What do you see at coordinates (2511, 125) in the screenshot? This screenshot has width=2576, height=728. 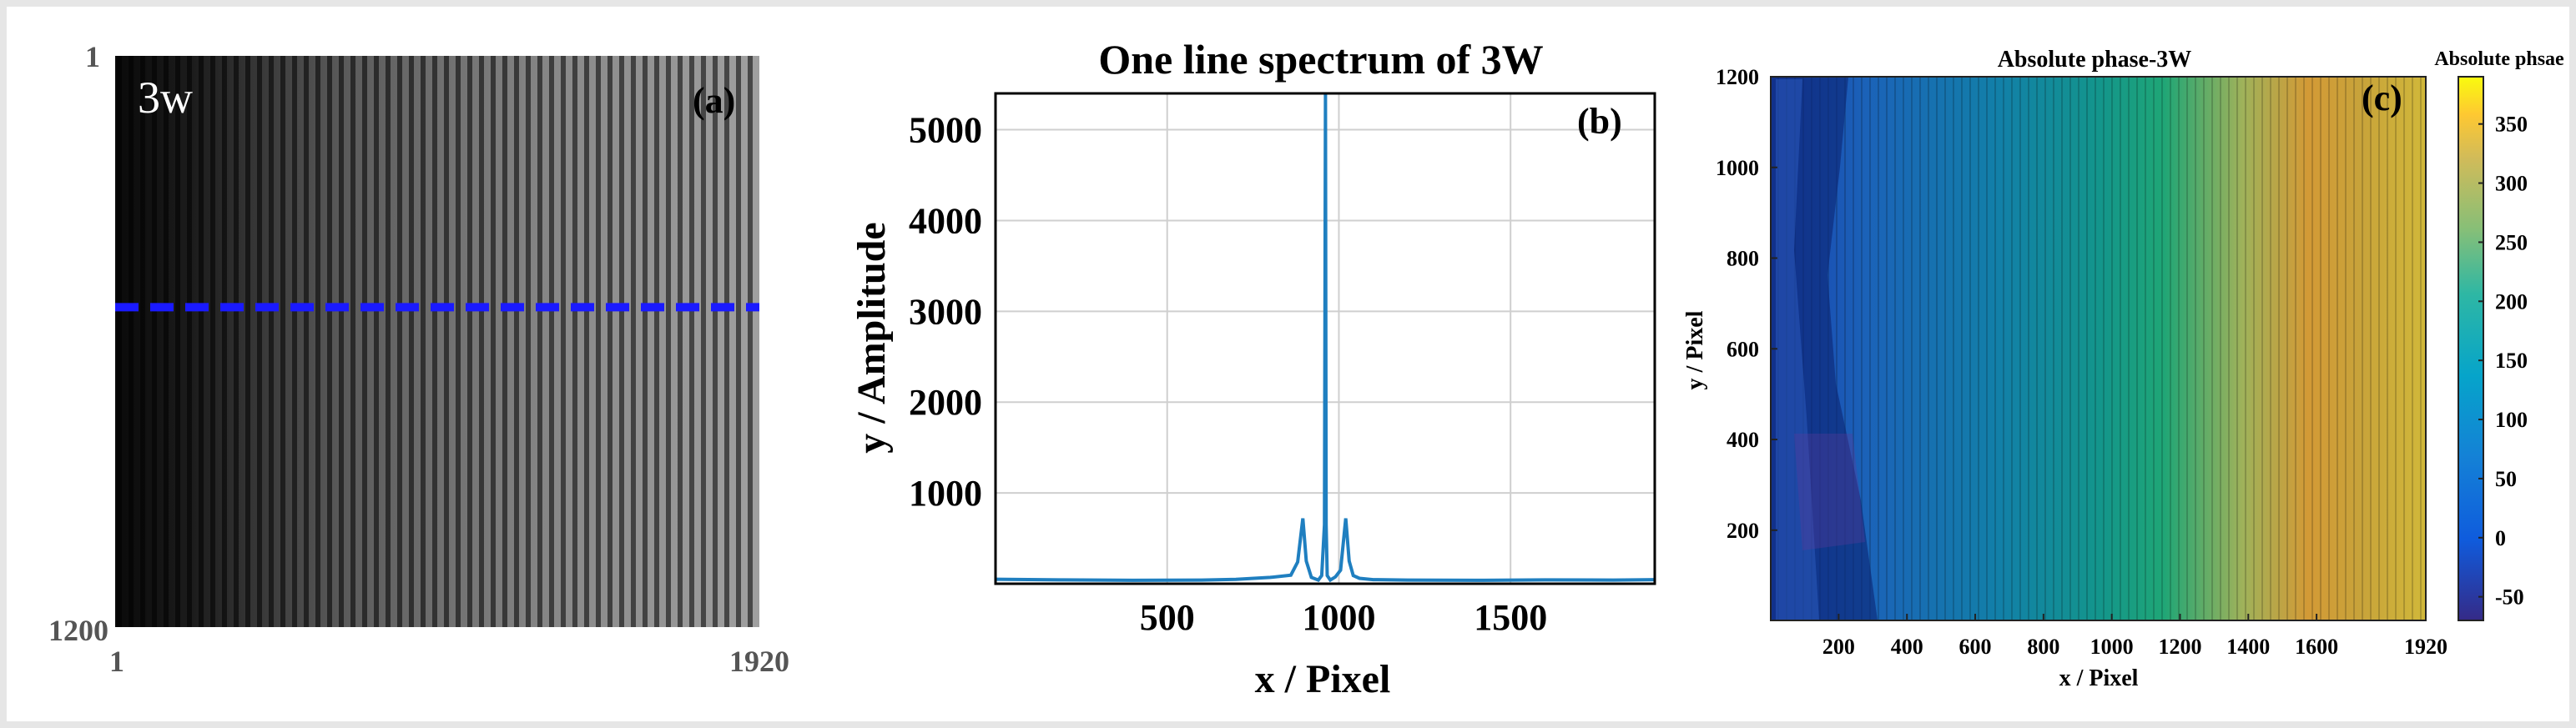 I see `colorbar-tick-label: 350` at bounding box center [2511, 125].